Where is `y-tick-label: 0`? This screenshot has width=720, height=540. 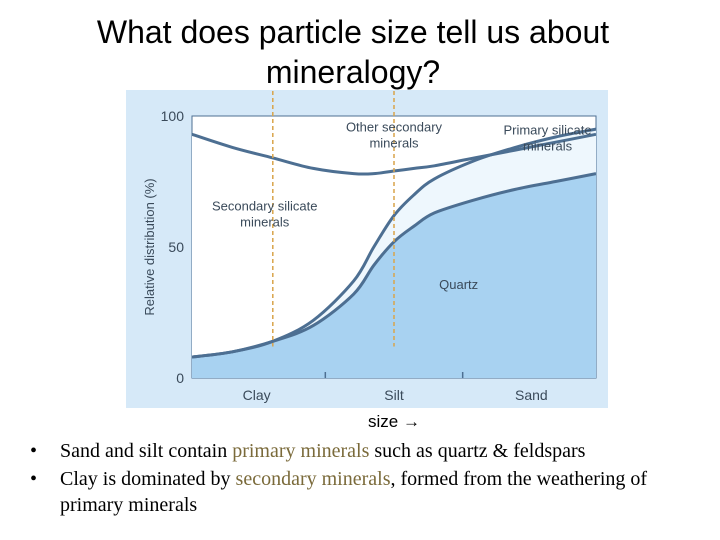
y-tick-label: 0 is located at coordinates (180, 378).